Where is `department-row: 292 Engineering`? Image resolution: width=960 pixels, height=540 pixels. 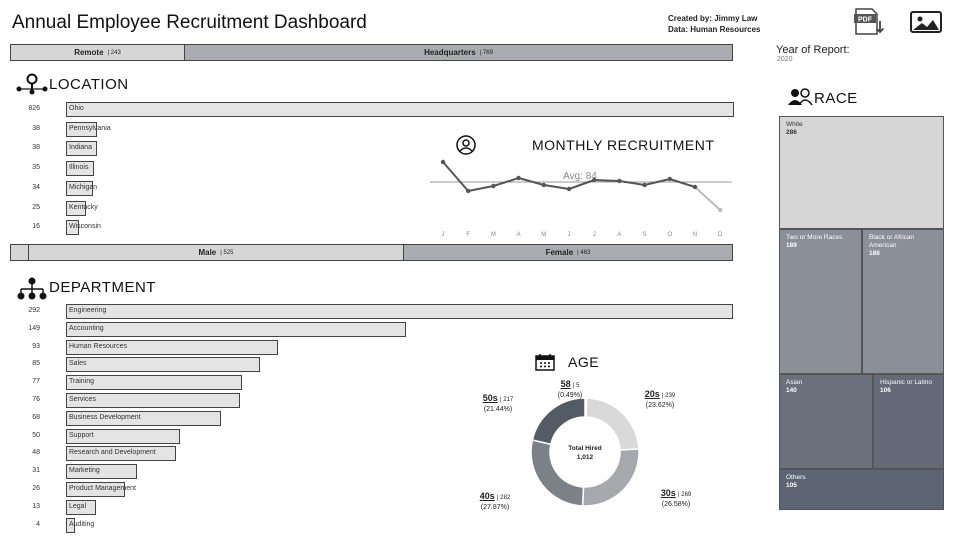
department-row: 292 Engineering is located at coordinates (375, 311).